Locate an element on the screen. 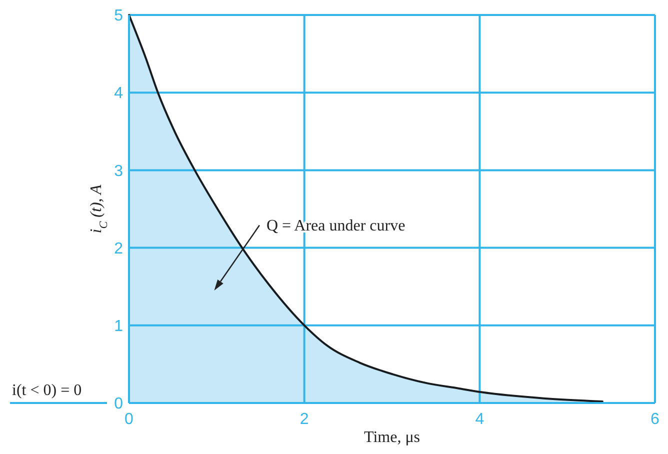  x-tick-label: 6 is located at coordinates (655, 419).